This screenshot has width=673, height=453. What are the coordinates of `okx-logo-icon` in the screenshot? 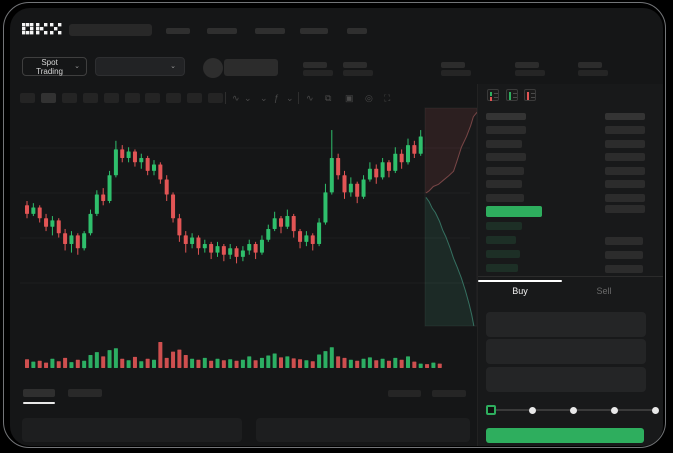 It's located at (42, 29).